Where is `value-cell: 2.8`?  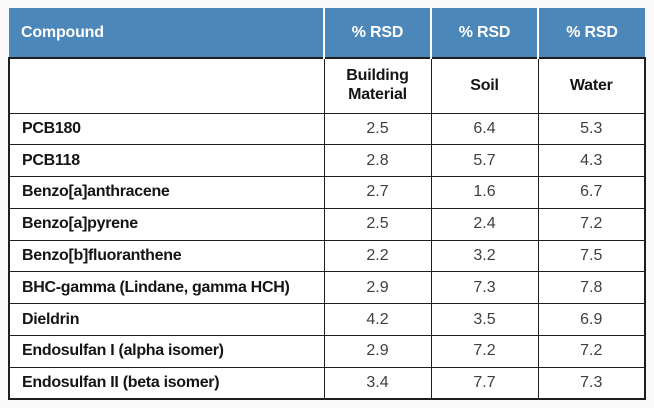 value-cell: 2.8 is located at coordinates (377, 161).